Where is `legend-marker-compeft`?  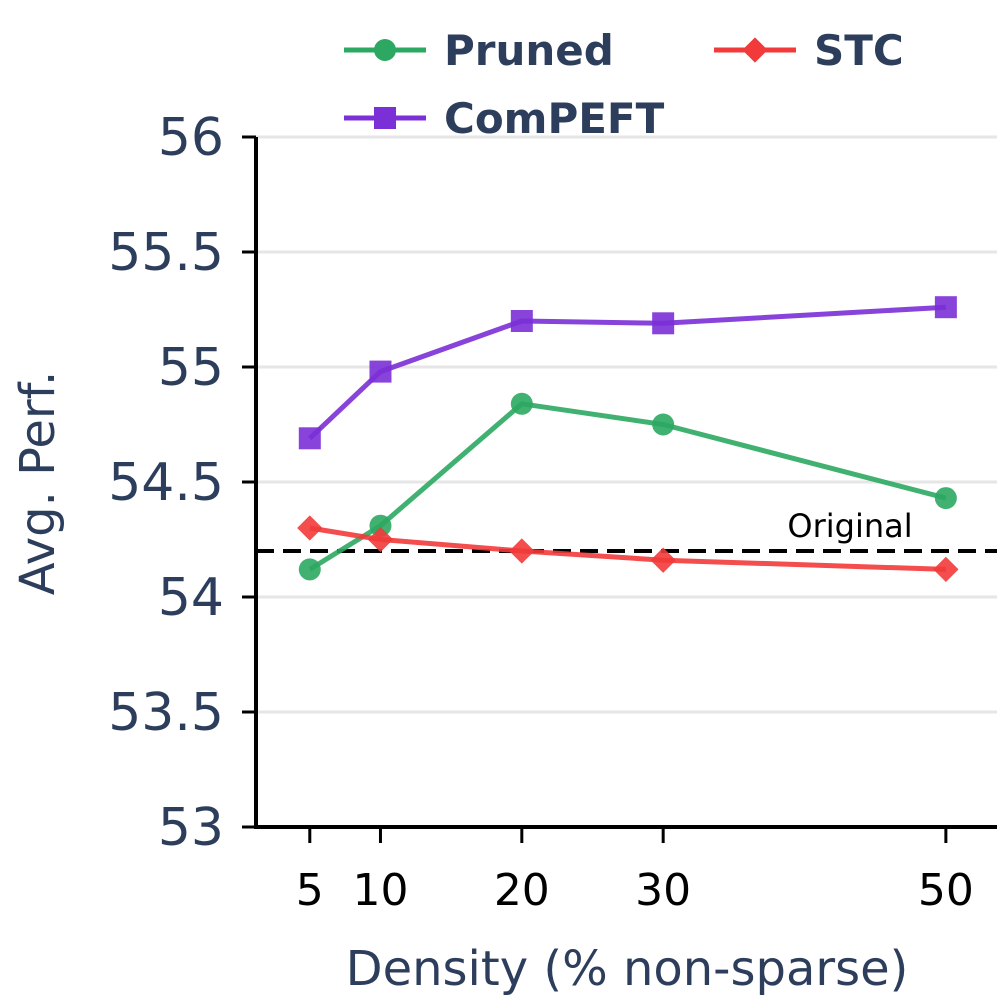
legend-marker-compeft is located at coordinates (385, 118).